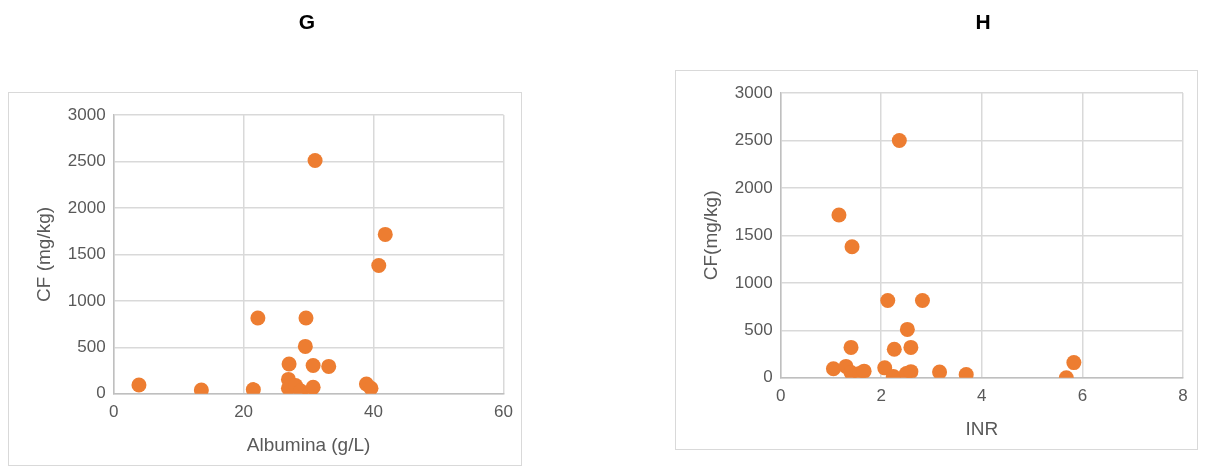 Image resolution: width=1206 pixels, height=466 pixels. I want to click on x-tick-label: 40, so click(374, 411).